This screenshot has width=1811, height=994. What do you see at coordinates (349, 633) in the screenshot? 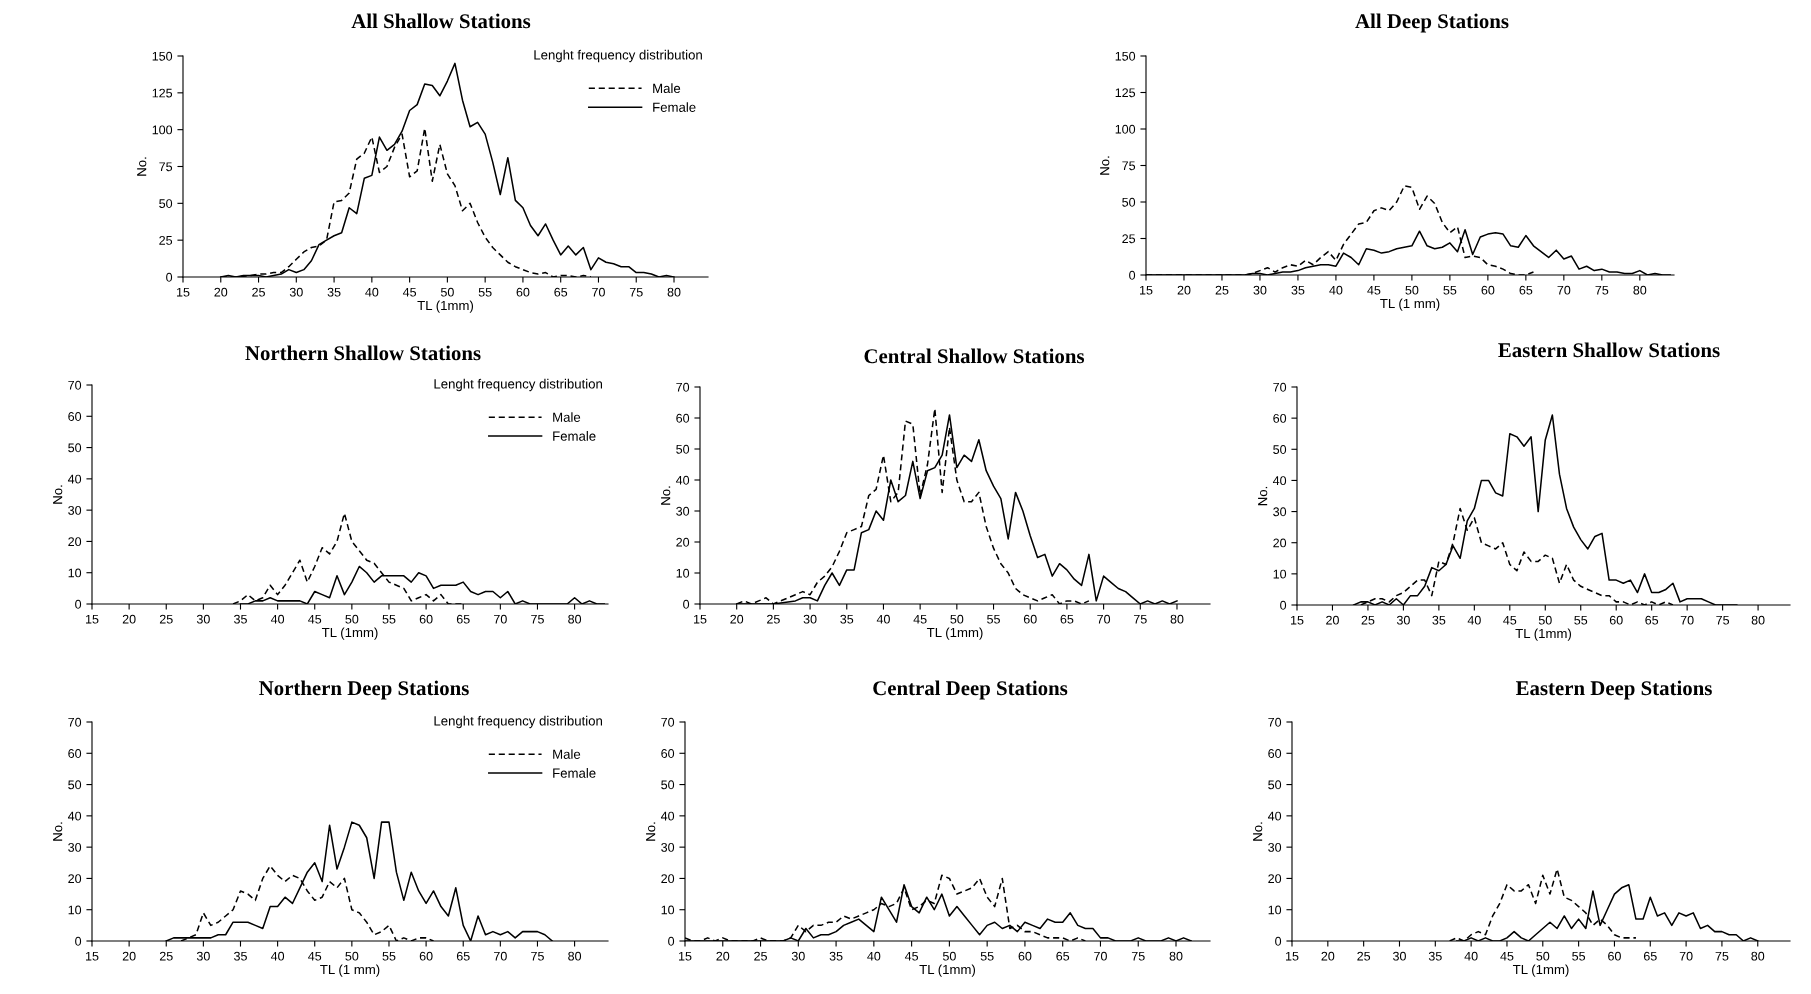
I see `x-axis-title: TL (1mm)` at bounding box center [349, 633].